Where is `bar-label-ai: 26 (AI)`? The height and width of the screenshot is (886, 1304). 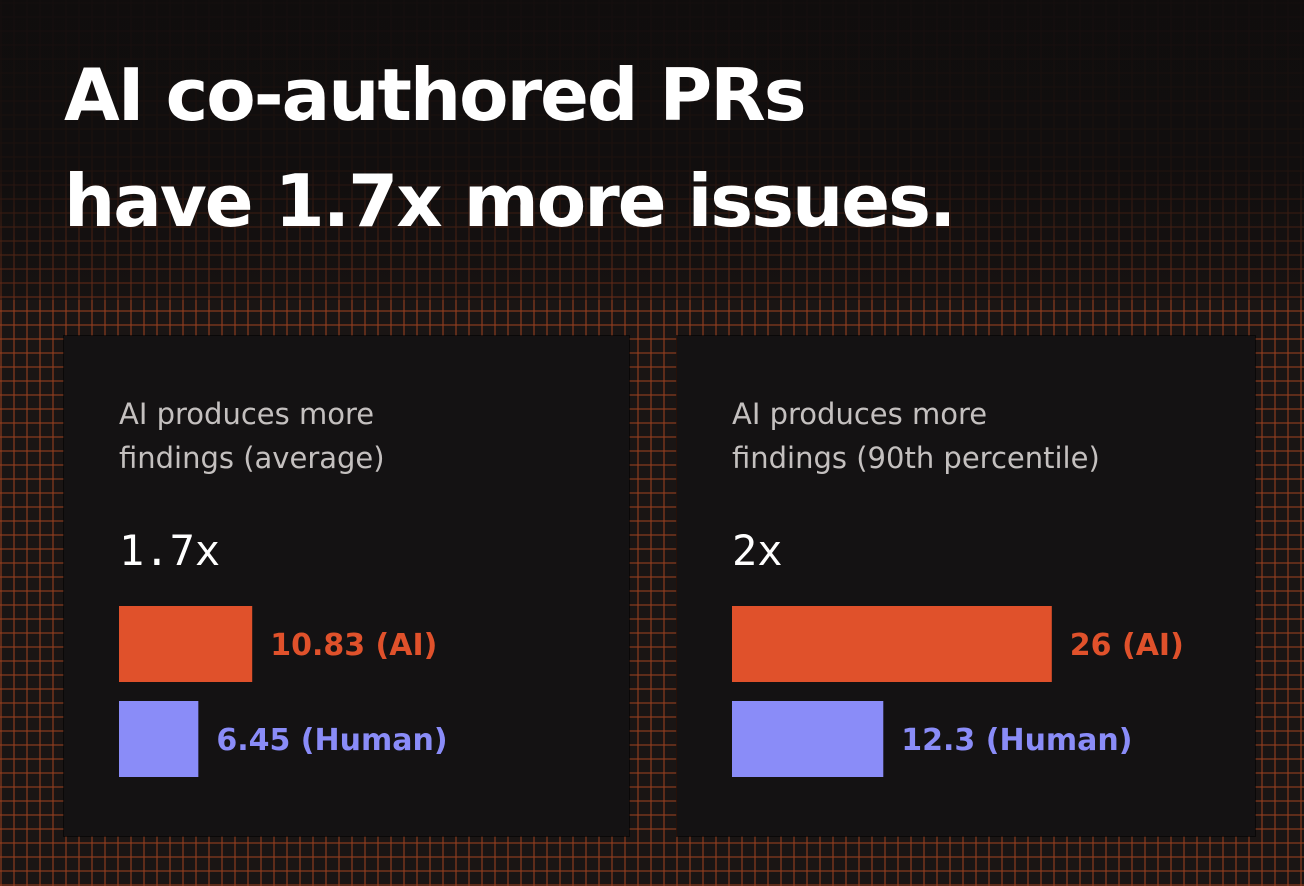 bar-label-ai: 26 (AI) is located at coordinates (1127, 645).